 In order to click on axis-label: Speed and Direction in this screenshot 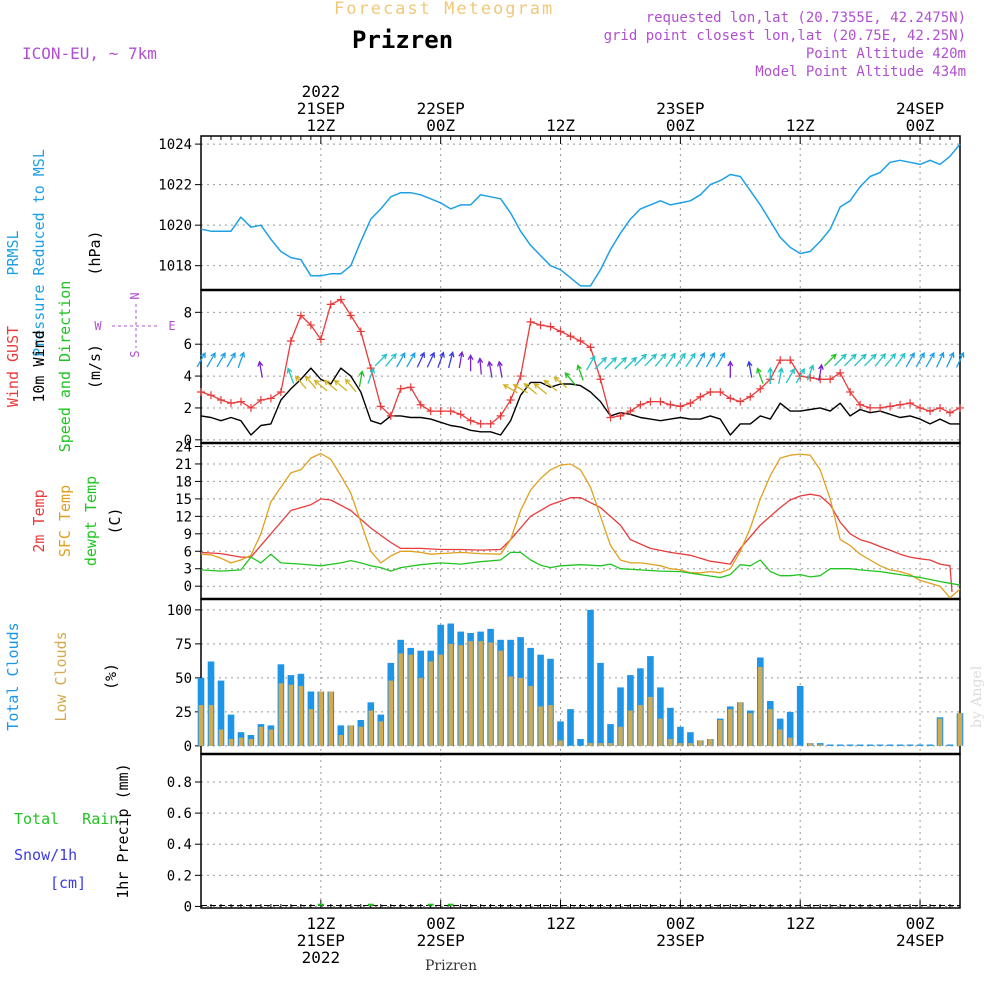, I will do `click(65, 367)`.